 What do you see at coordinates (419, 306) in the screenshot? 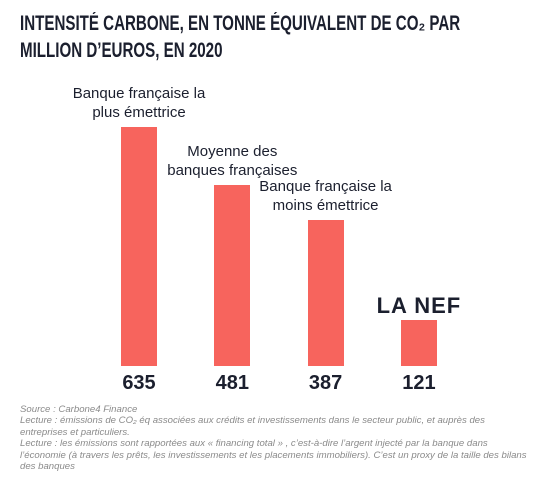
I see `category-logo: LA NEF` at bounding box center [419, 306].